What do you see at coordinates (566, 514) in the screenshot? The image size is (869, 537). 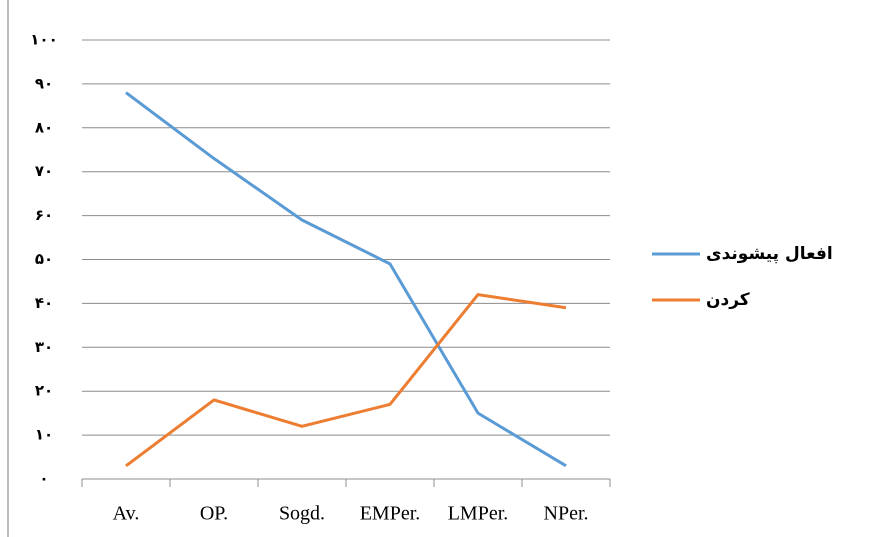 I see `x-tick-label: NPer.` at bounding box center [566, 514].